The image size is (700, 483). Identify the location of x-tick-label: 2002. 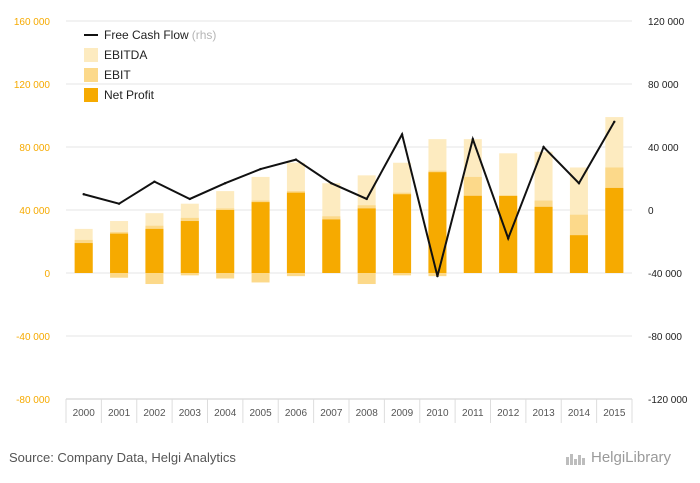
(154, 413).